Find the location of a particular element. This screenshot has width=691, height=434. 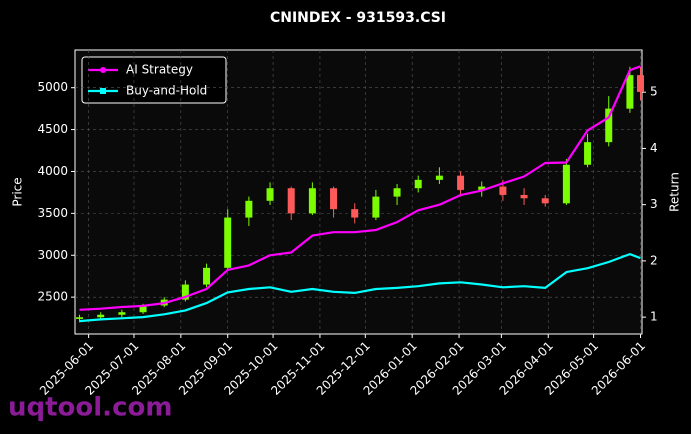

y-tick-label: 5000 is located at coordinates (52, 87).